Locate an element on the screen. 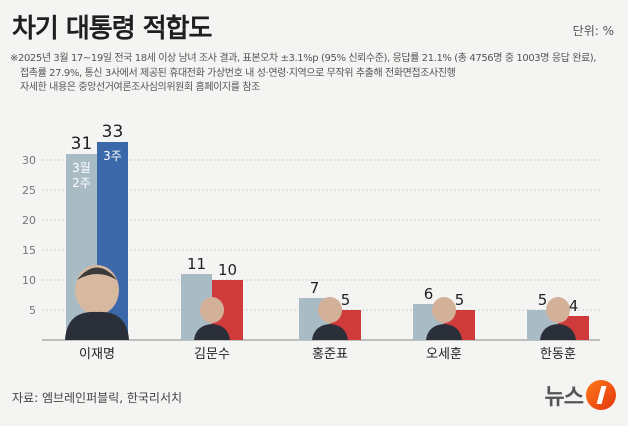  y-tick-label: 30 is located at coordinates (29, 160).